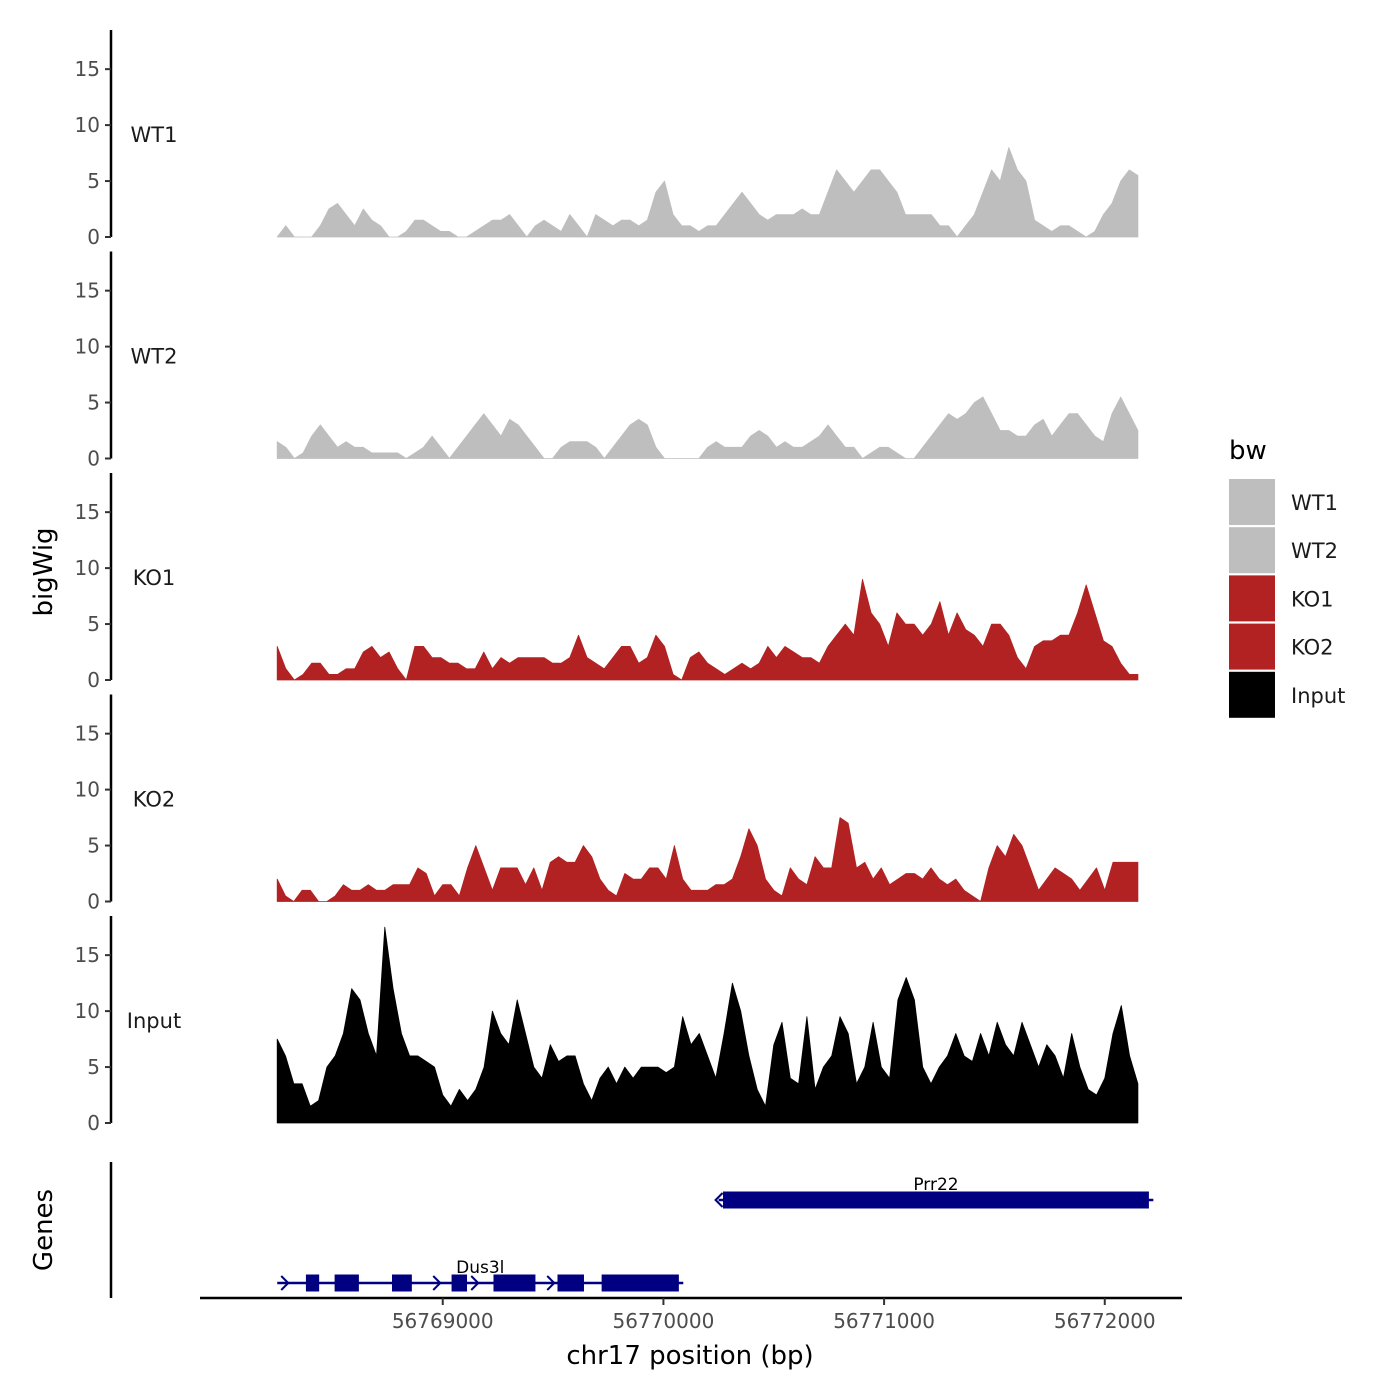 The height and width of the screenshot is (1400, 1400). I want to click on legend-label-input: Input, so click(1318, 696).